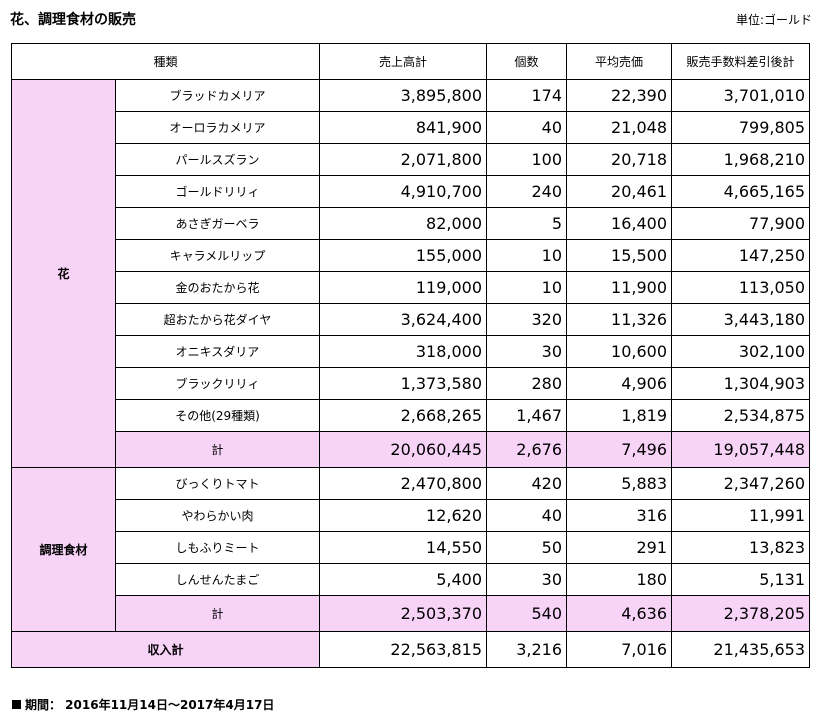 Image resolution: width=826 pixels, height=722 pixels. What do you see at coordinates (527, 191) in the screenshot?
I see `item-count: 240` at bounding box center [527, 191].